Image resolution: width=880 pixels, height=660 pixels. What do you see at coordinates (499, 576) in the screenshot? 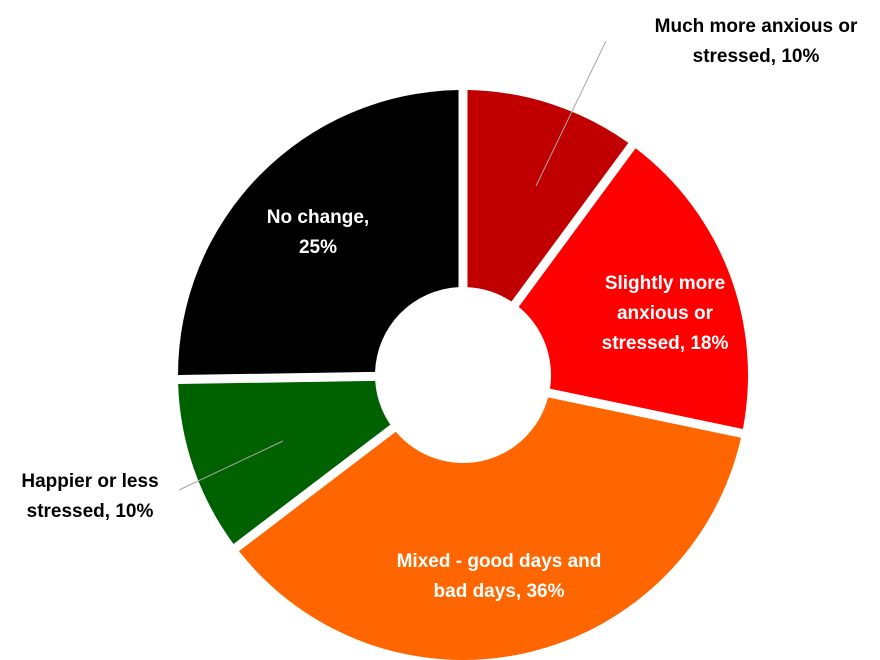
I see `slice-label-mixed-good-days-and-bad-days: Mixed - good days and bad days, 36%` at bounding box center [499, 576].